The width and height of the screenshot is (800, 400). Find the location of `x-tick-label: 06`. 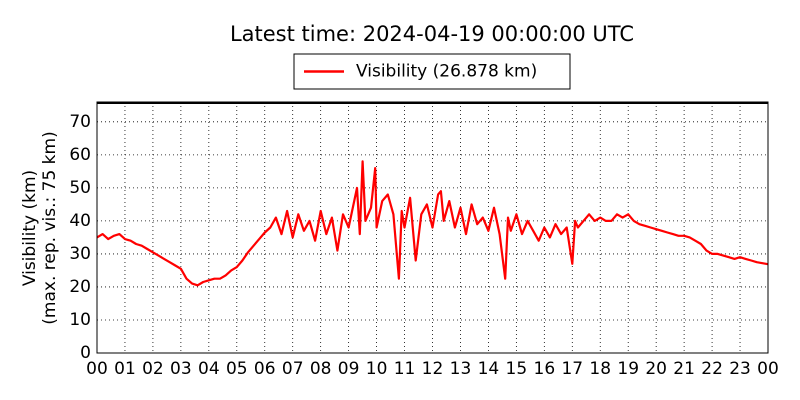

x-tick-label: 06 is located at coordinates (265, 369).